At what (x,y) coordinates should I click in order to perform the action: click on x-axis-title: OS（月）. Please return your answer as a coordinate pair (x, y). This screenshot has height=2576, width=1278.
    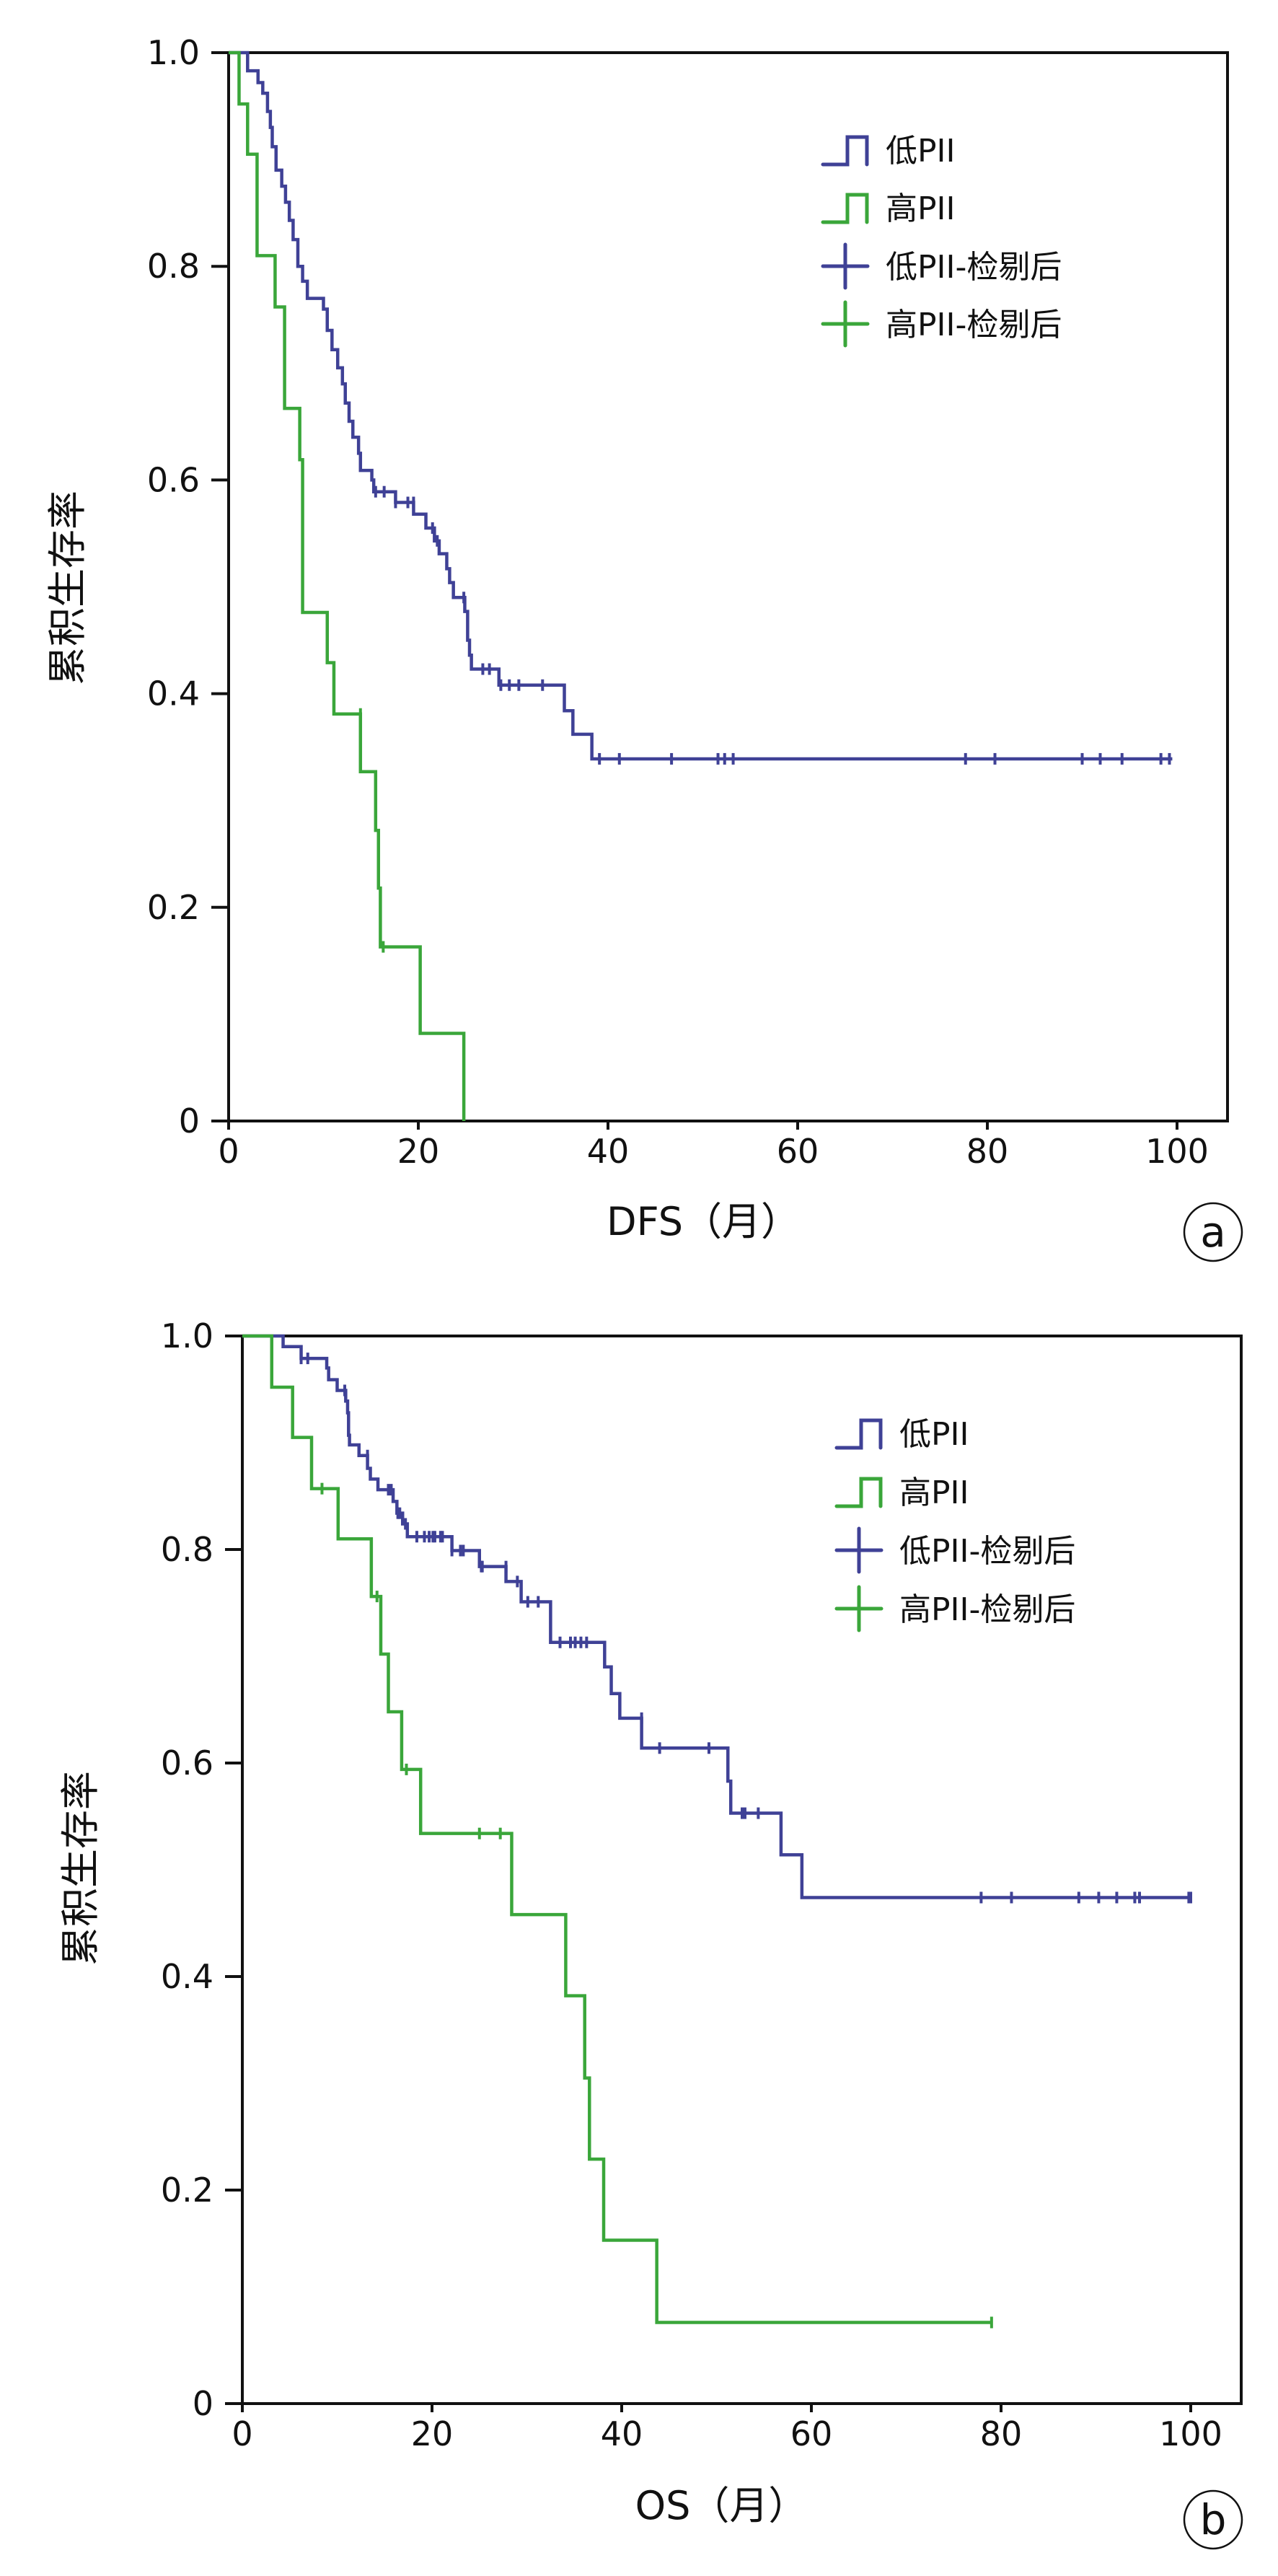
    Looking at the image, I should click on (721, 2505).